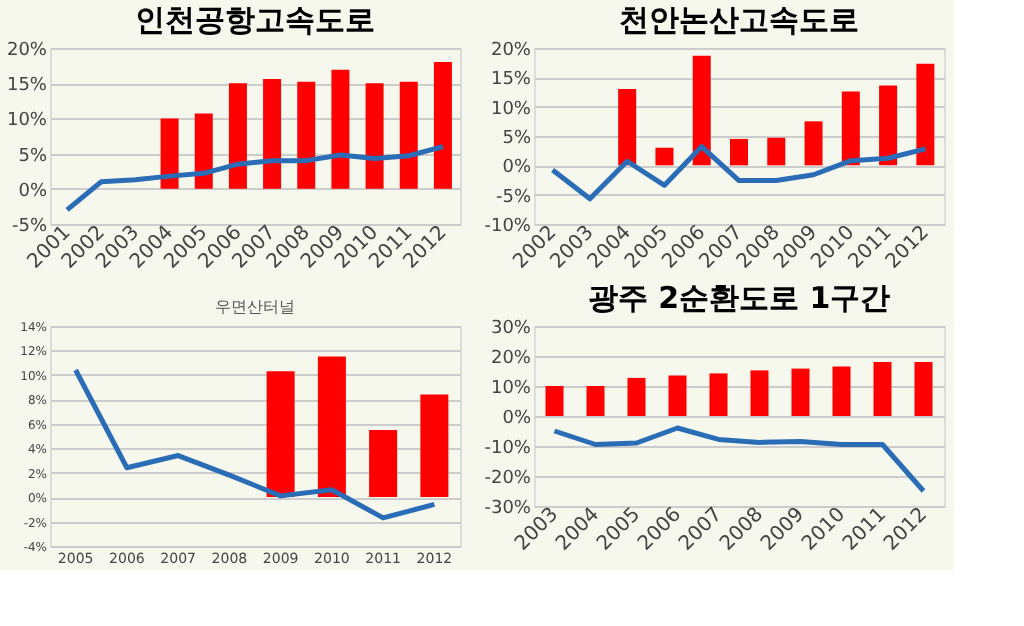 This screenshot has width=1024, height=626. What do you see at coordinates (739, 20) in the screenshot?
I see `chart-title: 천안논산고속도로` at bounding box center [739, 20].